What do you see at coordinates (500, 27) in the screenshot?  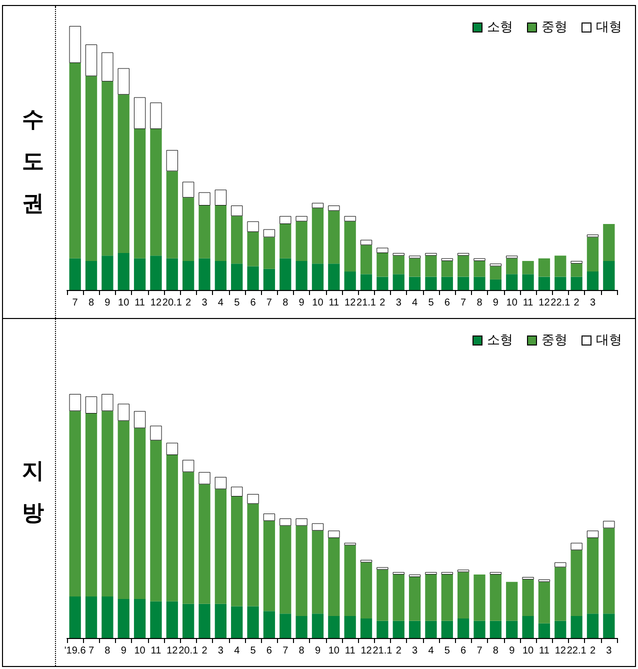 I see `legend-label: 소형` at bounding box center [500, 27].